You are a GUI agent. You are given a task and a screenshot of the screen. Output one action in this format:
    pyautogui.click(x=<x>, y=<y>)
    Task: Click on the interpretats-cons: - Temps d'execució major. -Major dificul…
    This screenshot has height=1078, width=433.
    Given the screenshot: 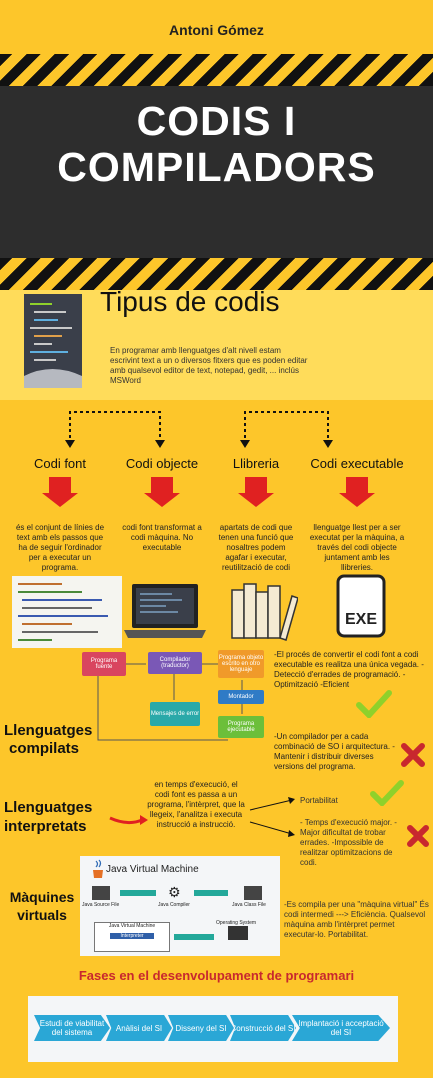 What is the action you would take?
    pyautogui.click(x=348, y=842)
    